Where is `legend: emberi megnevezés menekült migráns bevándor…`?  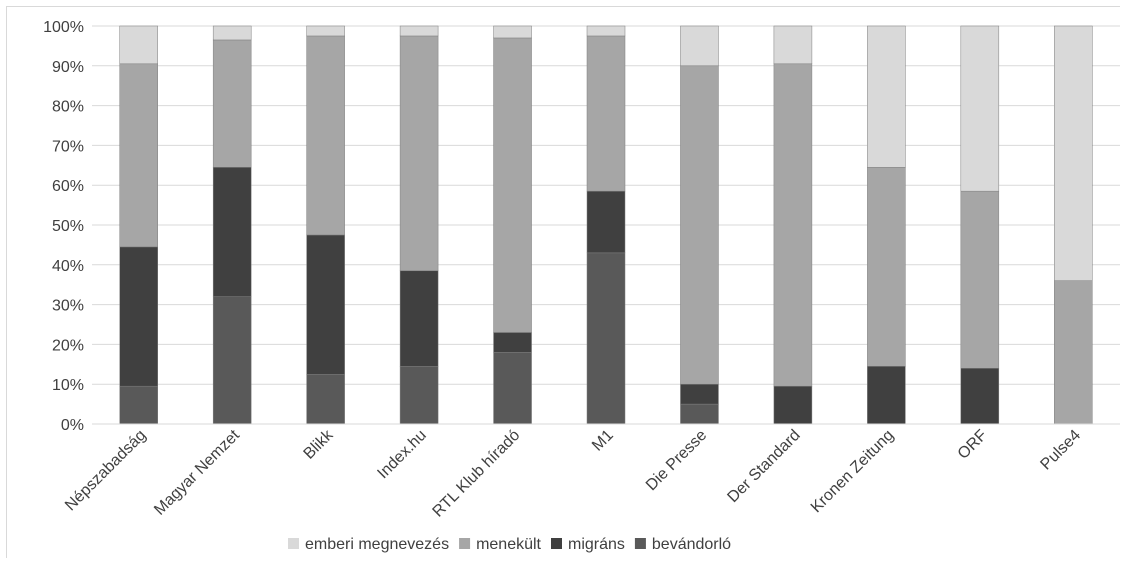 legend: emberi megnevezés menekült migráns bevándor… is located at coordinates (509, 544).